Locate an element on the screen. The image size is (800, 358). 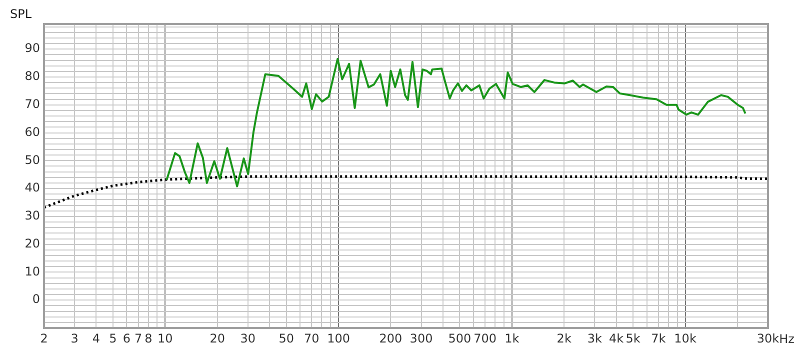
y-tick-label: 60 is located at coordinates (32, 131).